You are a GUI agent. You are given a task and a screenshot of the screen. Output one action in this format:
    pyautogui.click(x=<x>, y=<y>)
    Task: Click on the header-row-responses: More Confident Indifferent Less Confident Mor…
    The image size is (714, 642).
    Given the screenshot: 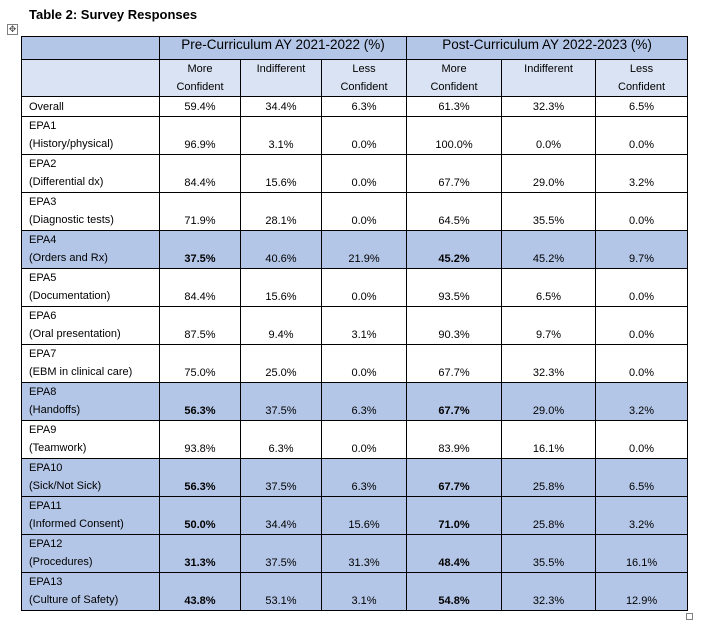 What is the action you would take?
    pyautogui.click(x=355, y=78)
    